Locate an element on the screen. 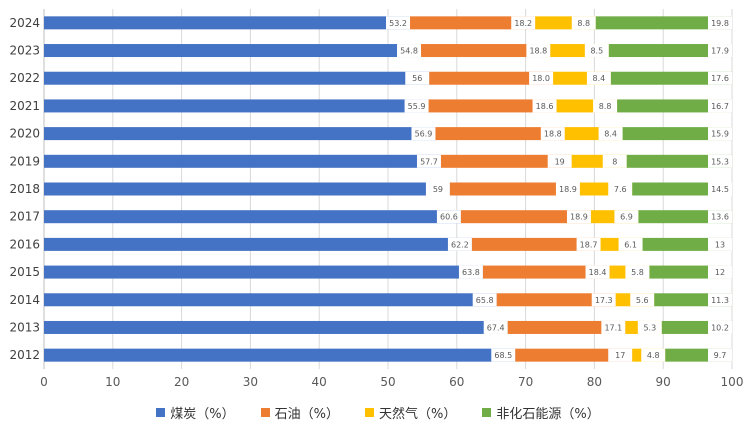 The height and width of the screenshot is (432, 756). data-label: 14.5 is located at coordinates (720, 189).